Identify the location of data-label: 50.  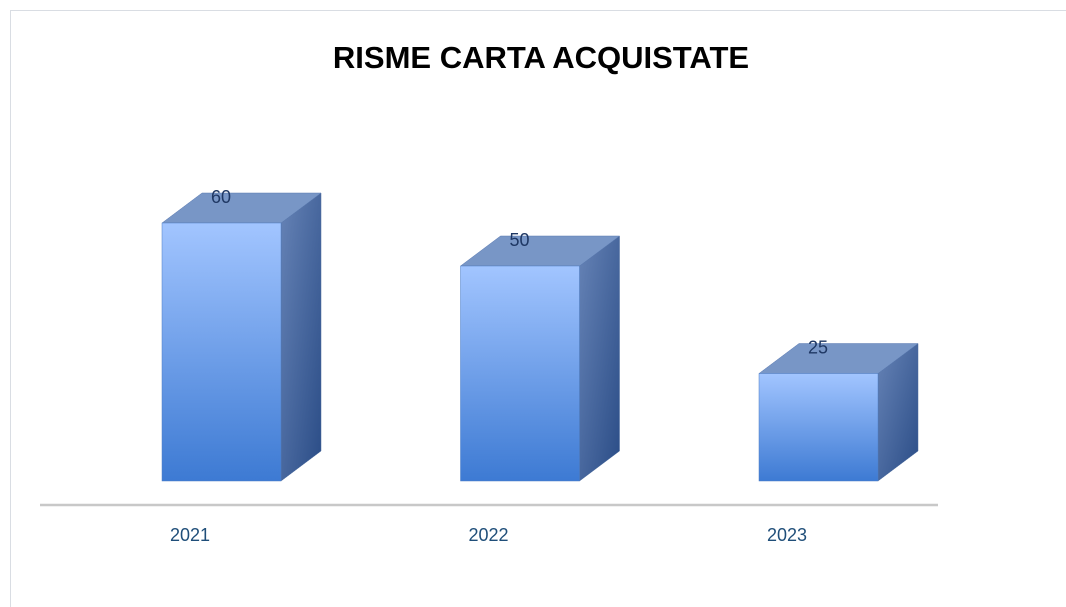
(519, 240).